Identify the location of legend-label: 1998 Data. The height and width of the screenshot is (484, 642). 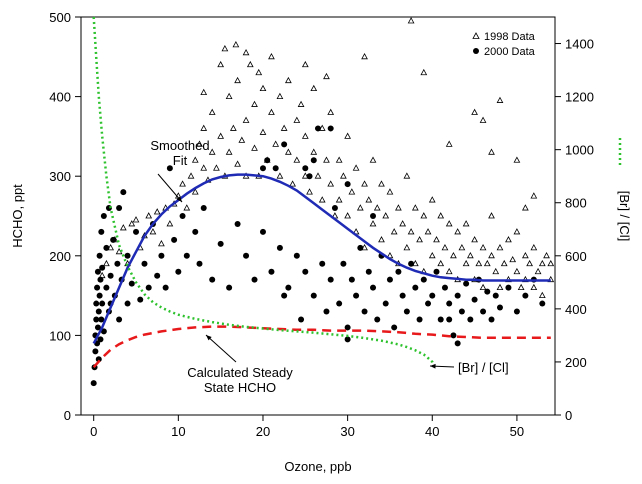
(510, 37).